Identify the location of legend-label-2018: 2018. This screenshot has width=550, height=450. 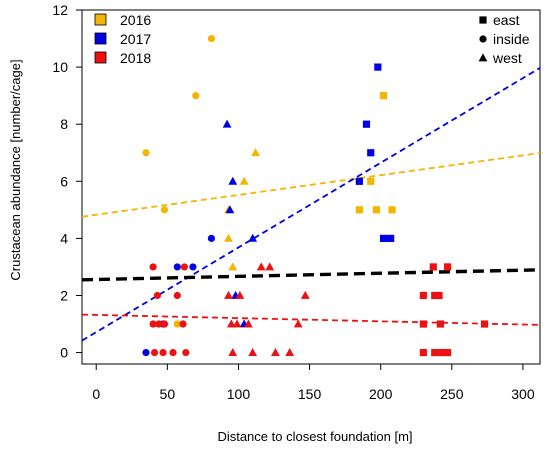
(135, 58).